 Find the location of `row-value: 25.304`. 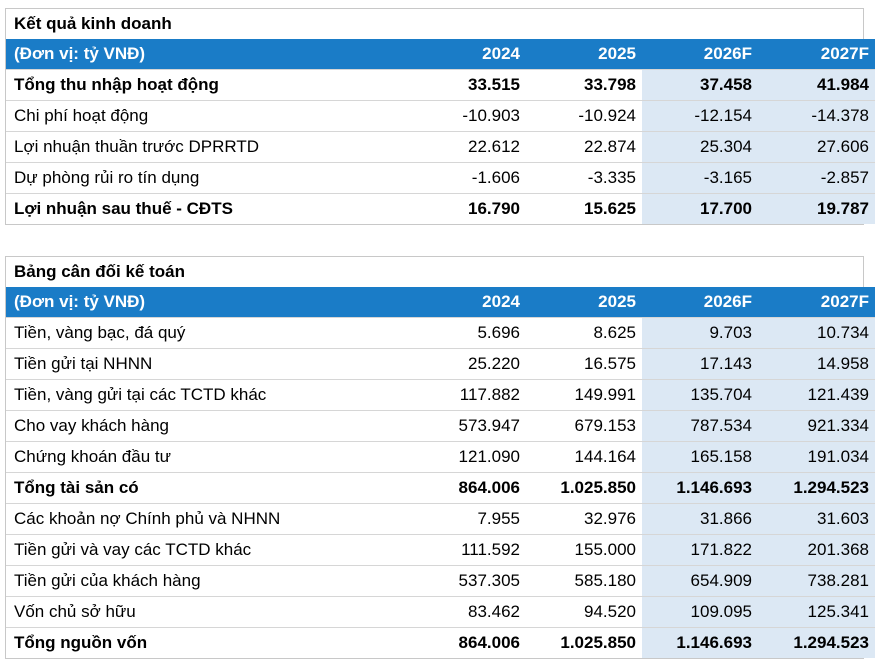

row-value: 25.304 is located at coordinates (700, 147).